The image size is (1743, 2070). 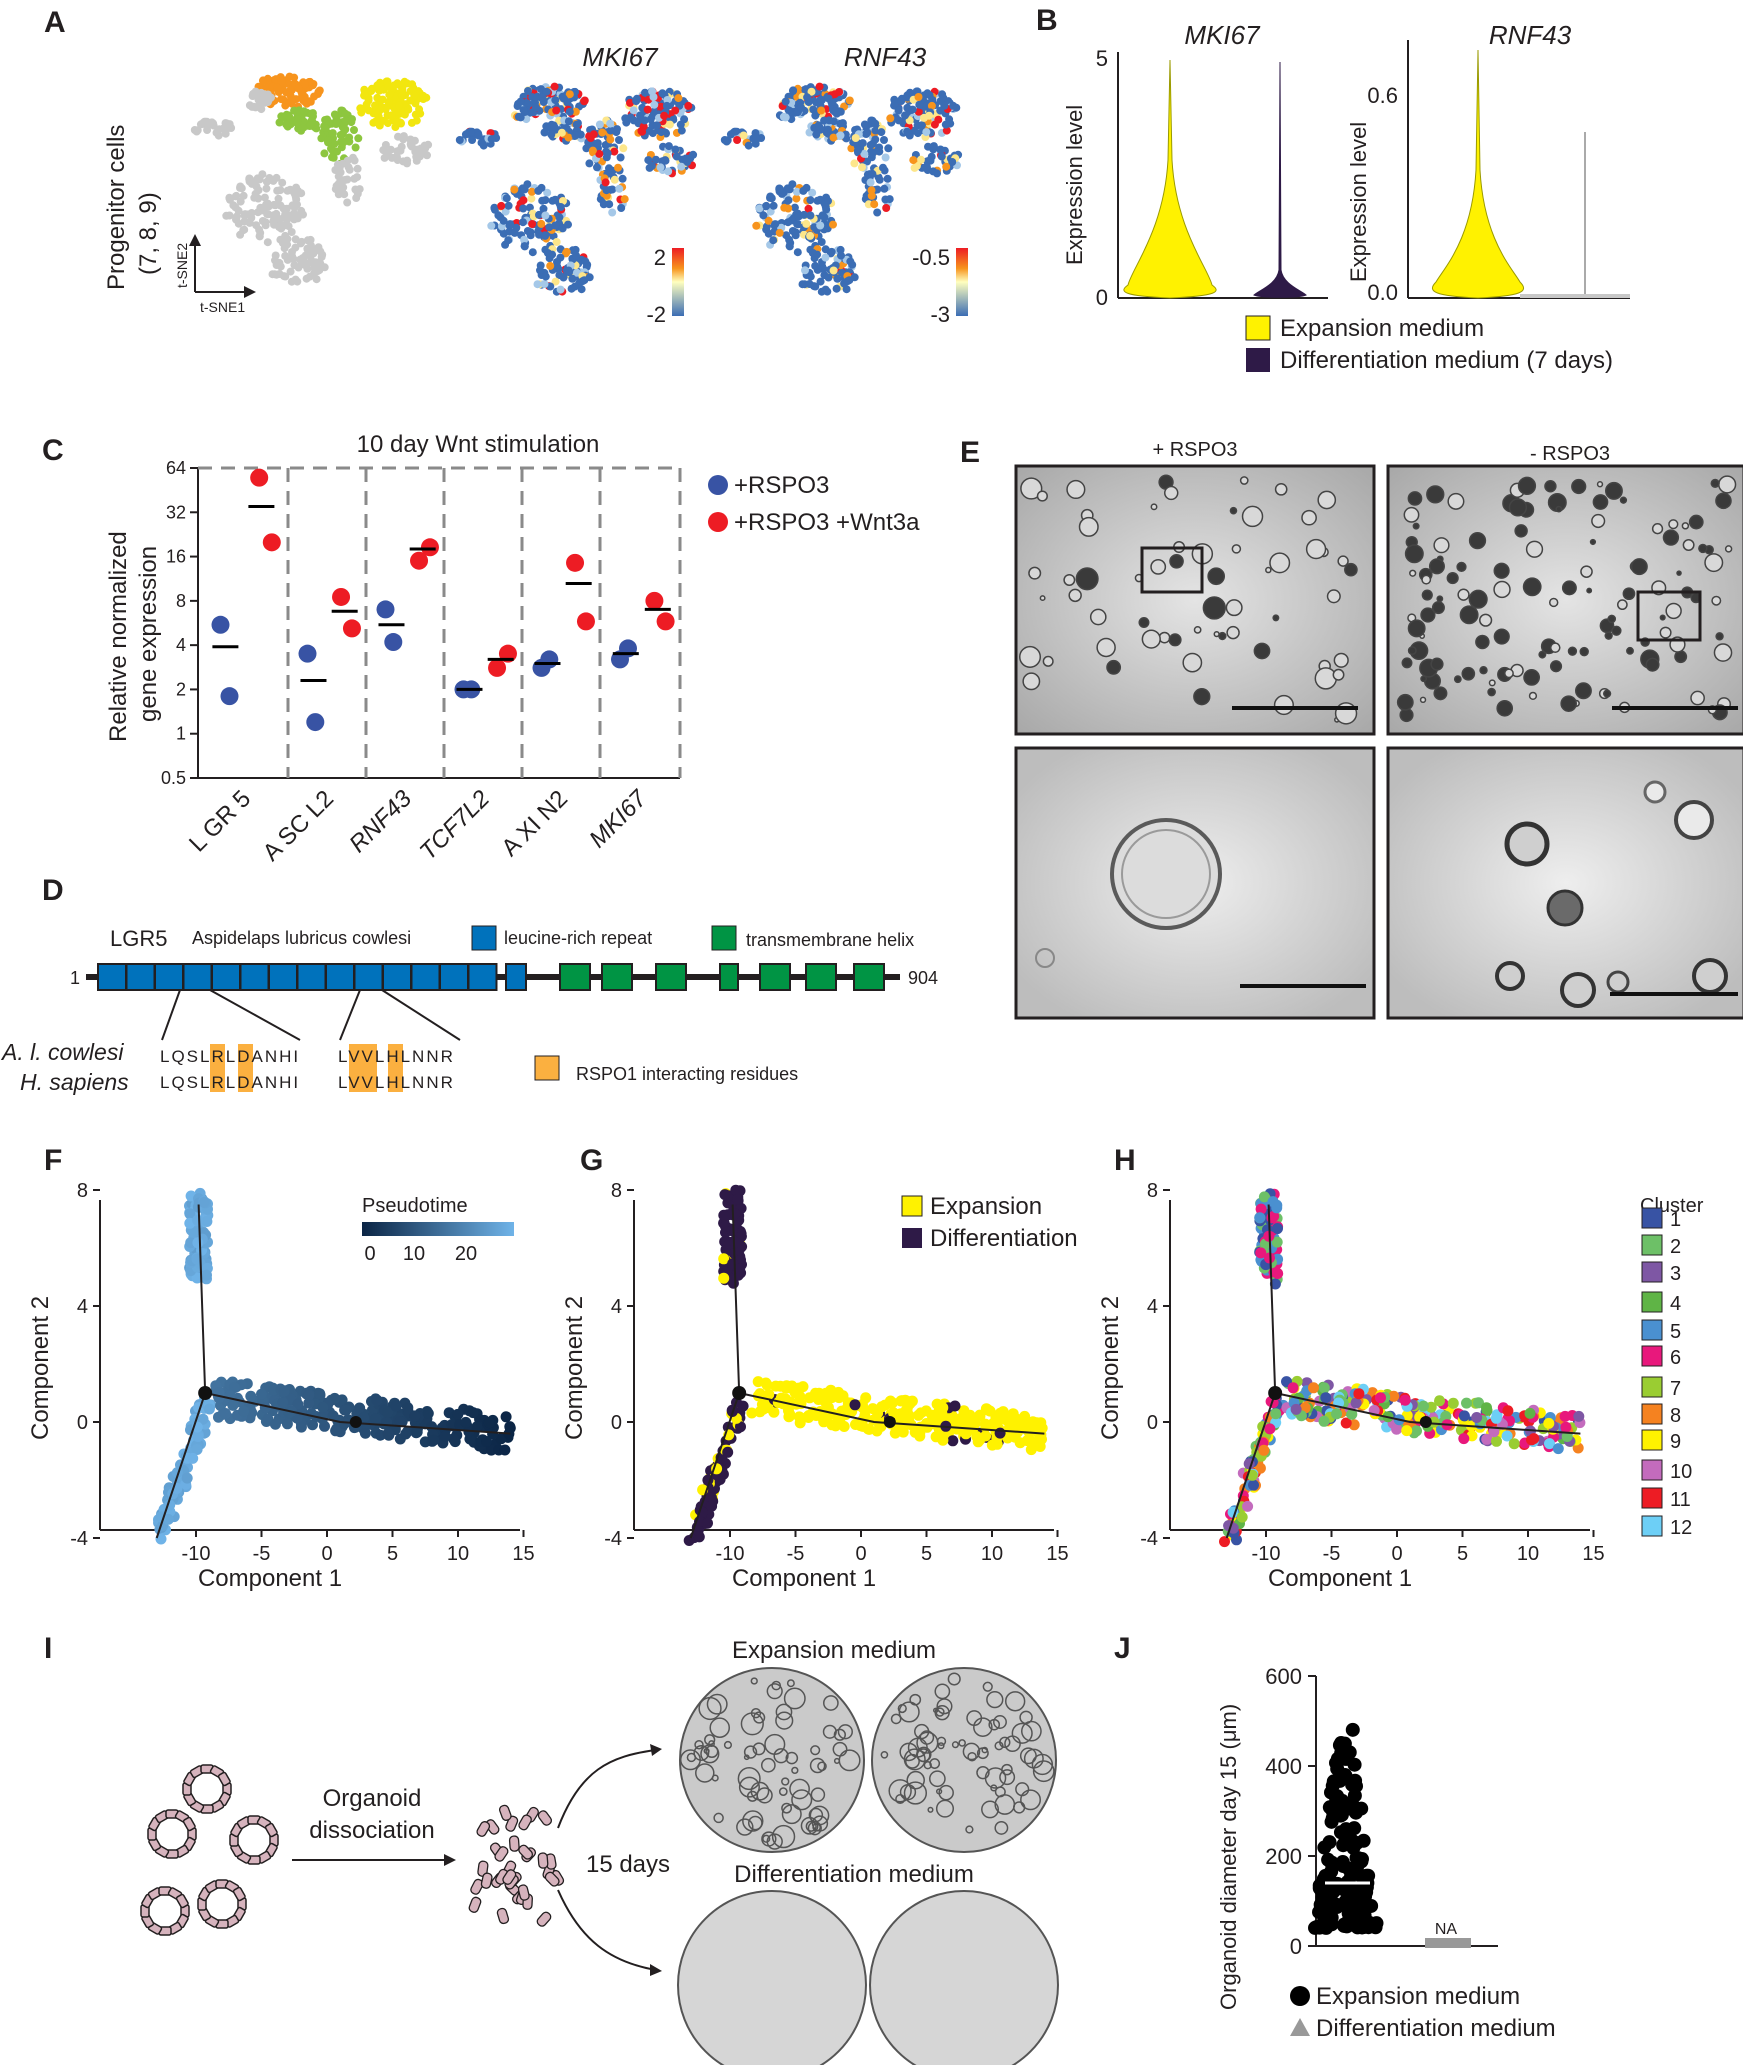 What do you see at coordinates (222, 307) in the screenshot?
I see `tsne1-label: t-SNE1` at bounding box center [222, 307].